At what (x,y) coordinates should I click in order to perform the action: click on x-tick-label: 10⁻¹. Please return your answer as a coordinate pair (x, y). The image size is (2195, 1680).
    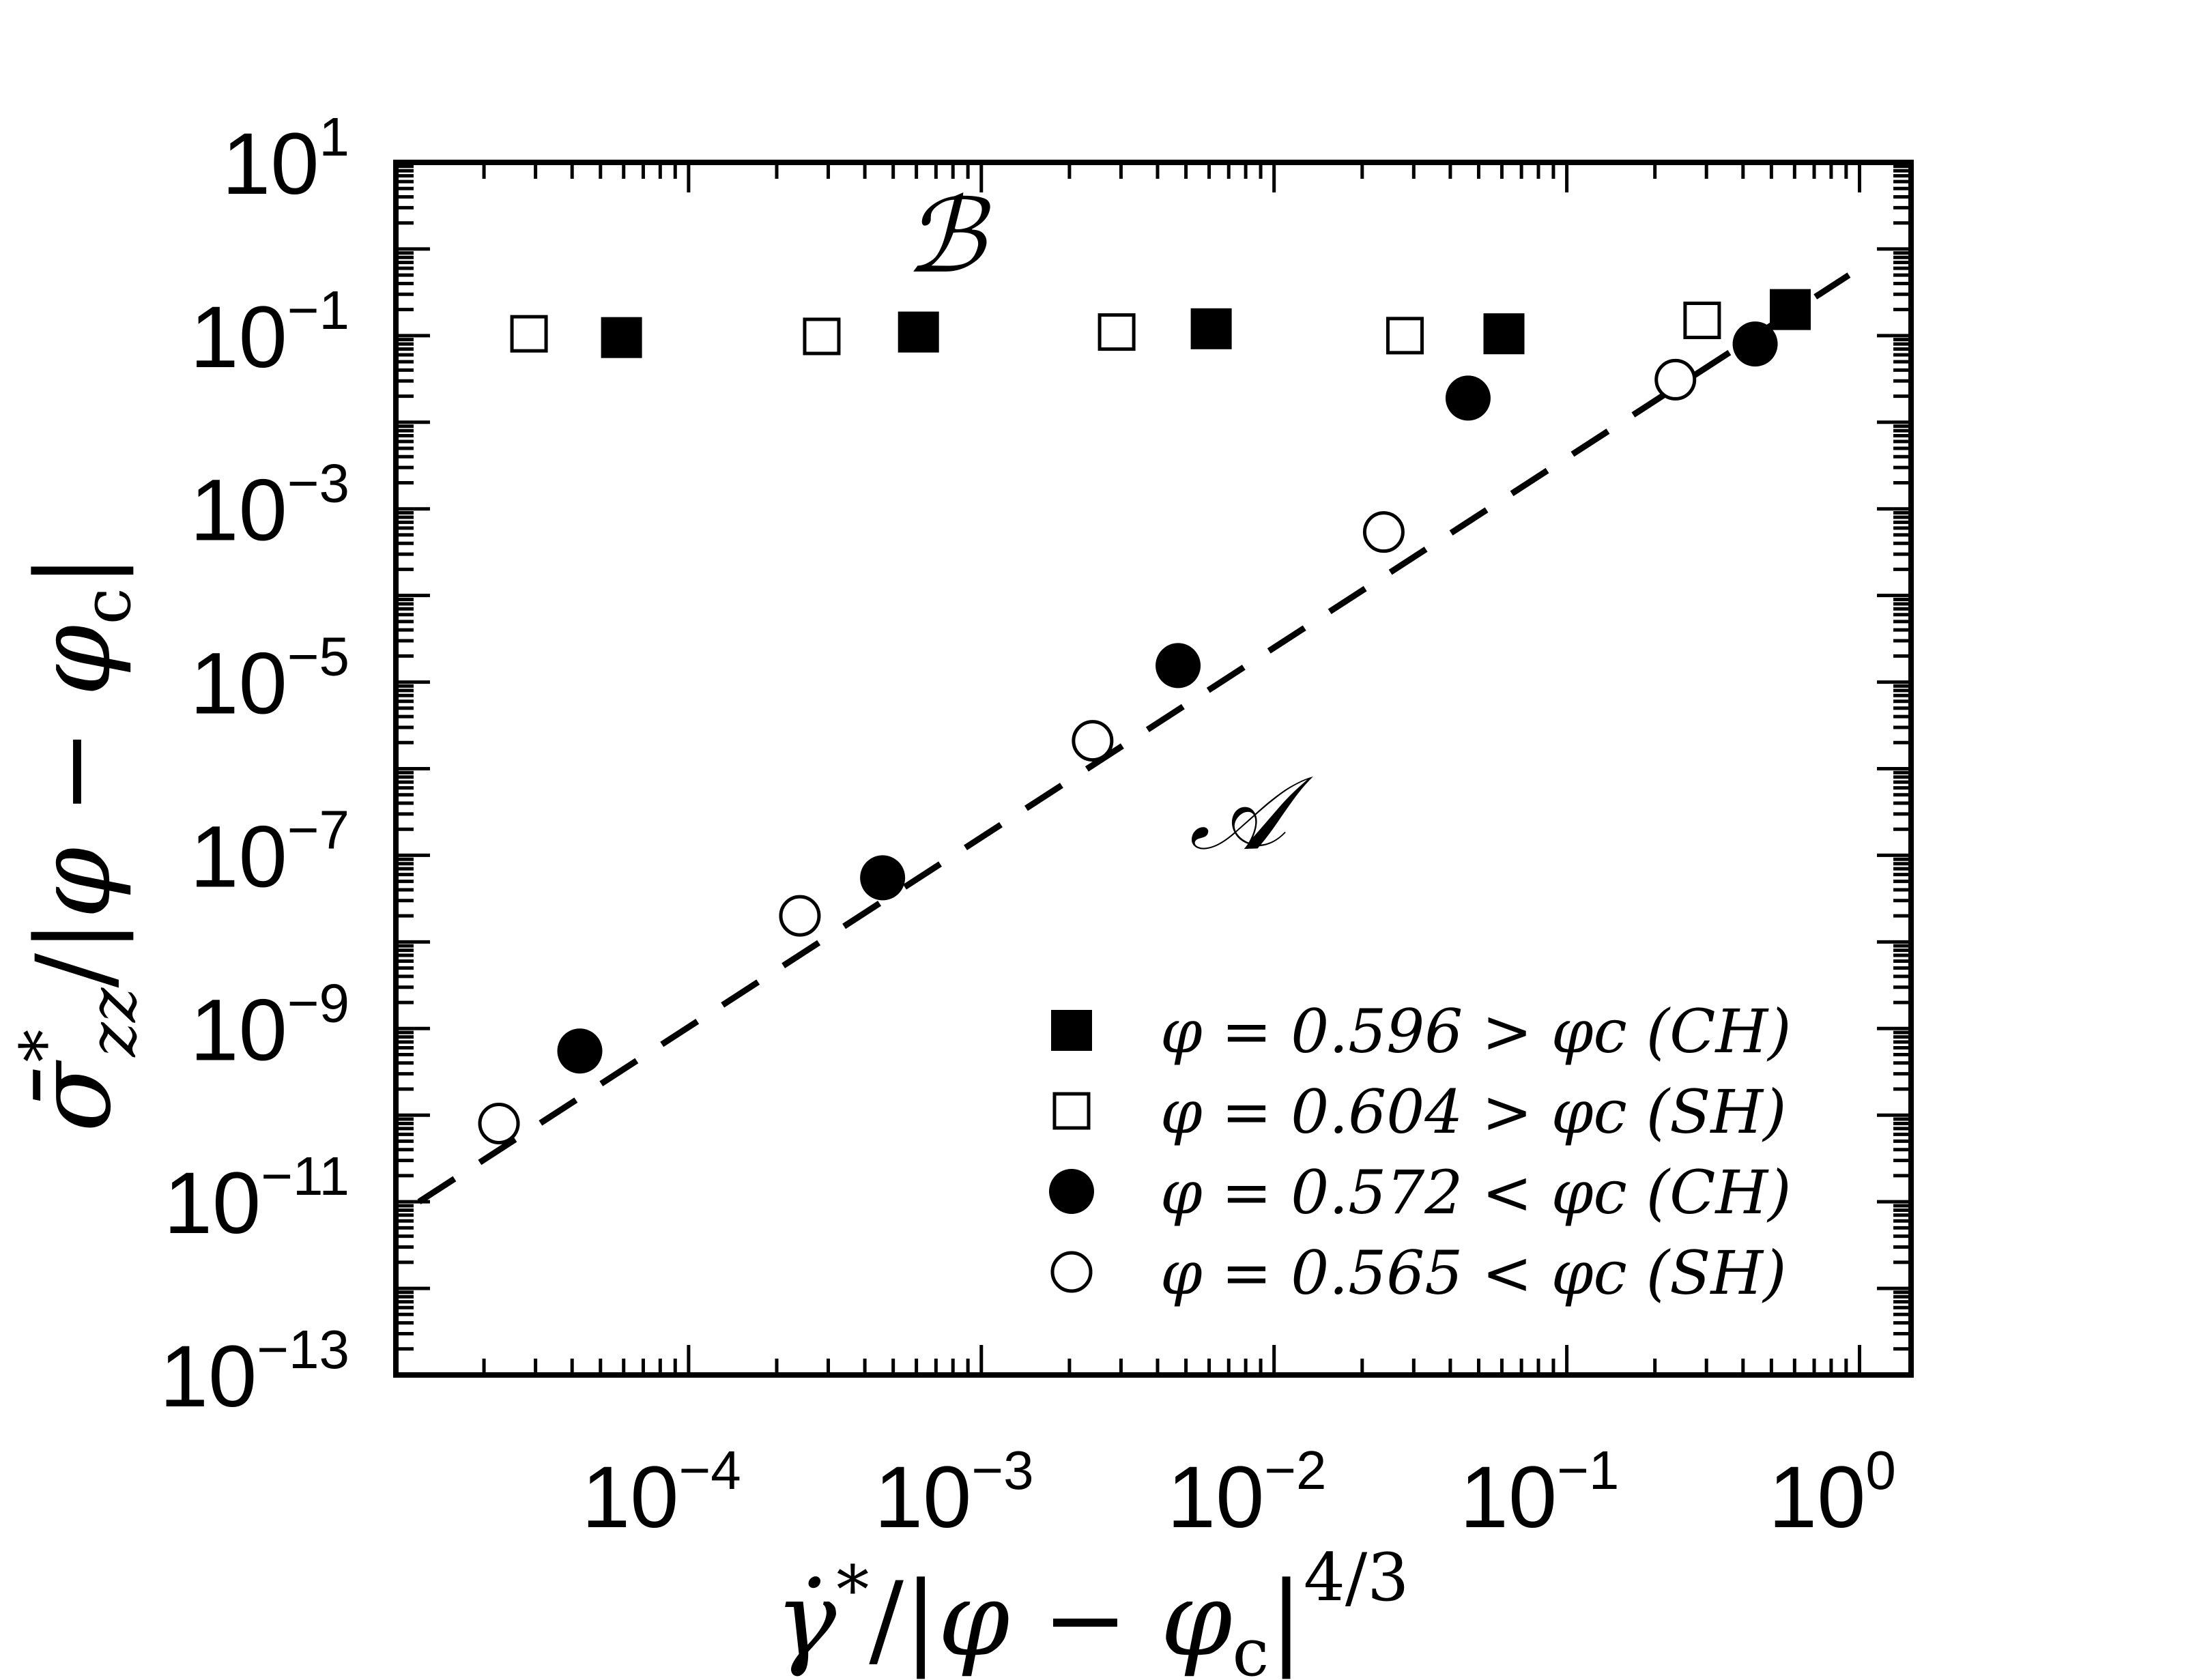
    Looking at the image, I should click on (1540, 1493).